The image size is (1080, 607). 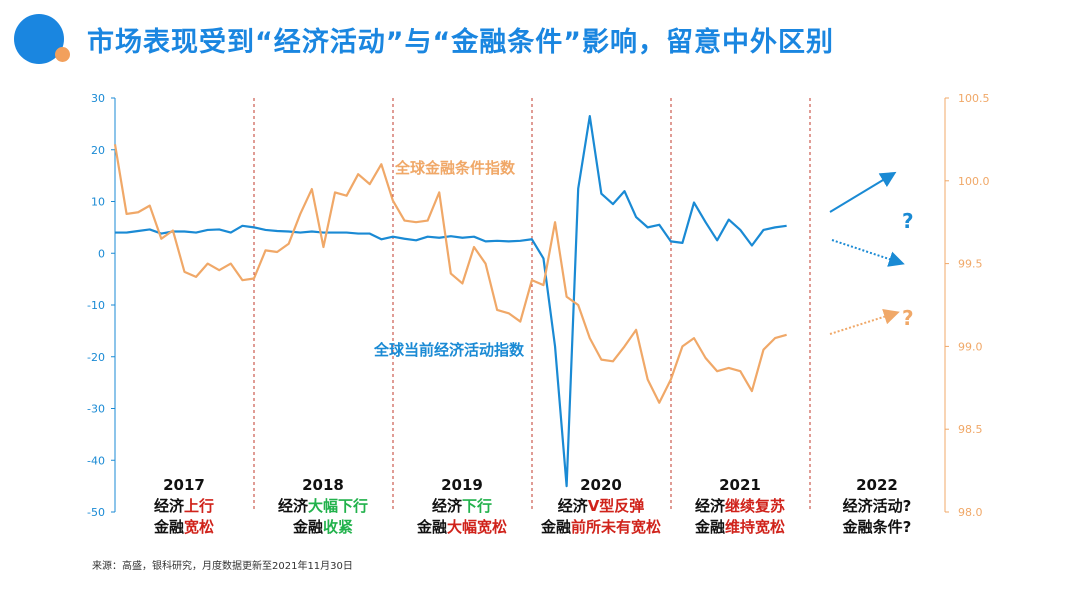 I want to click on finance-prefix: 金融条件?, so click(x=877, y=527).